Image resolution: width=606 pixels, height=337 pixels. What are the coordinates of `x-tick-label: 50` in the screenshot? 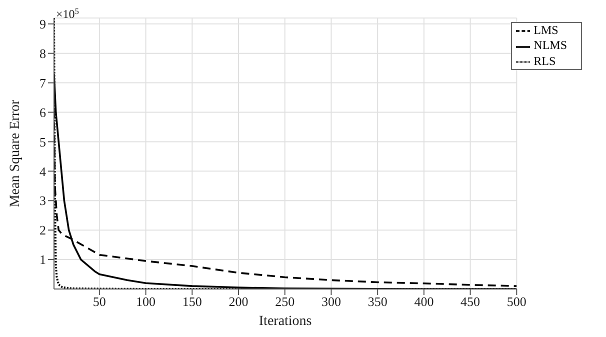 It's located at (99, 302).